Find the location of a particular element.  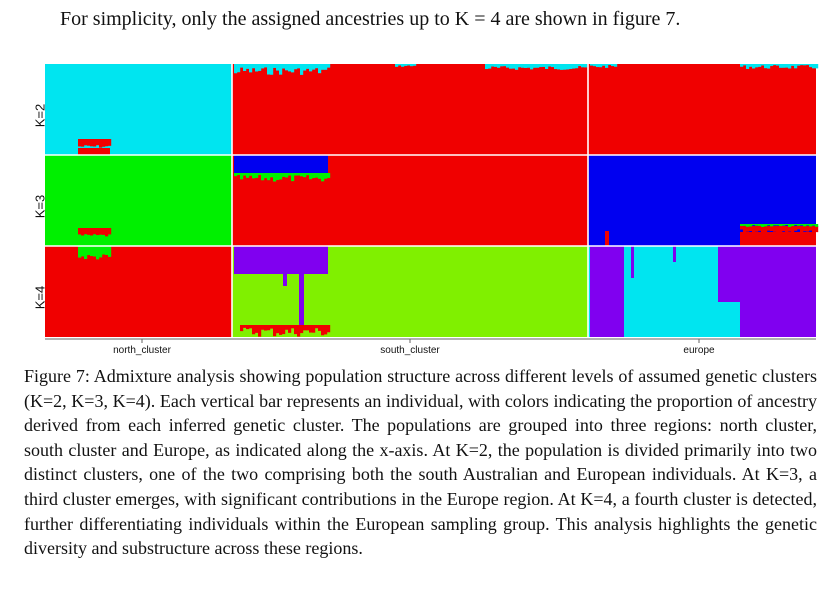

k4-europe-purple-bar is located at coordinates (674, 254).